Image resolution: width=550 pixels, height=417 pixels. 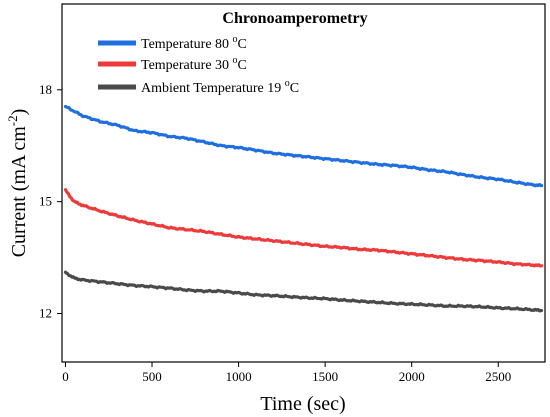 What do you see at coordinates (235, 39) in the screenshot?
I see `legend-label-80c-degree: o` at bounding box center [235, 39].